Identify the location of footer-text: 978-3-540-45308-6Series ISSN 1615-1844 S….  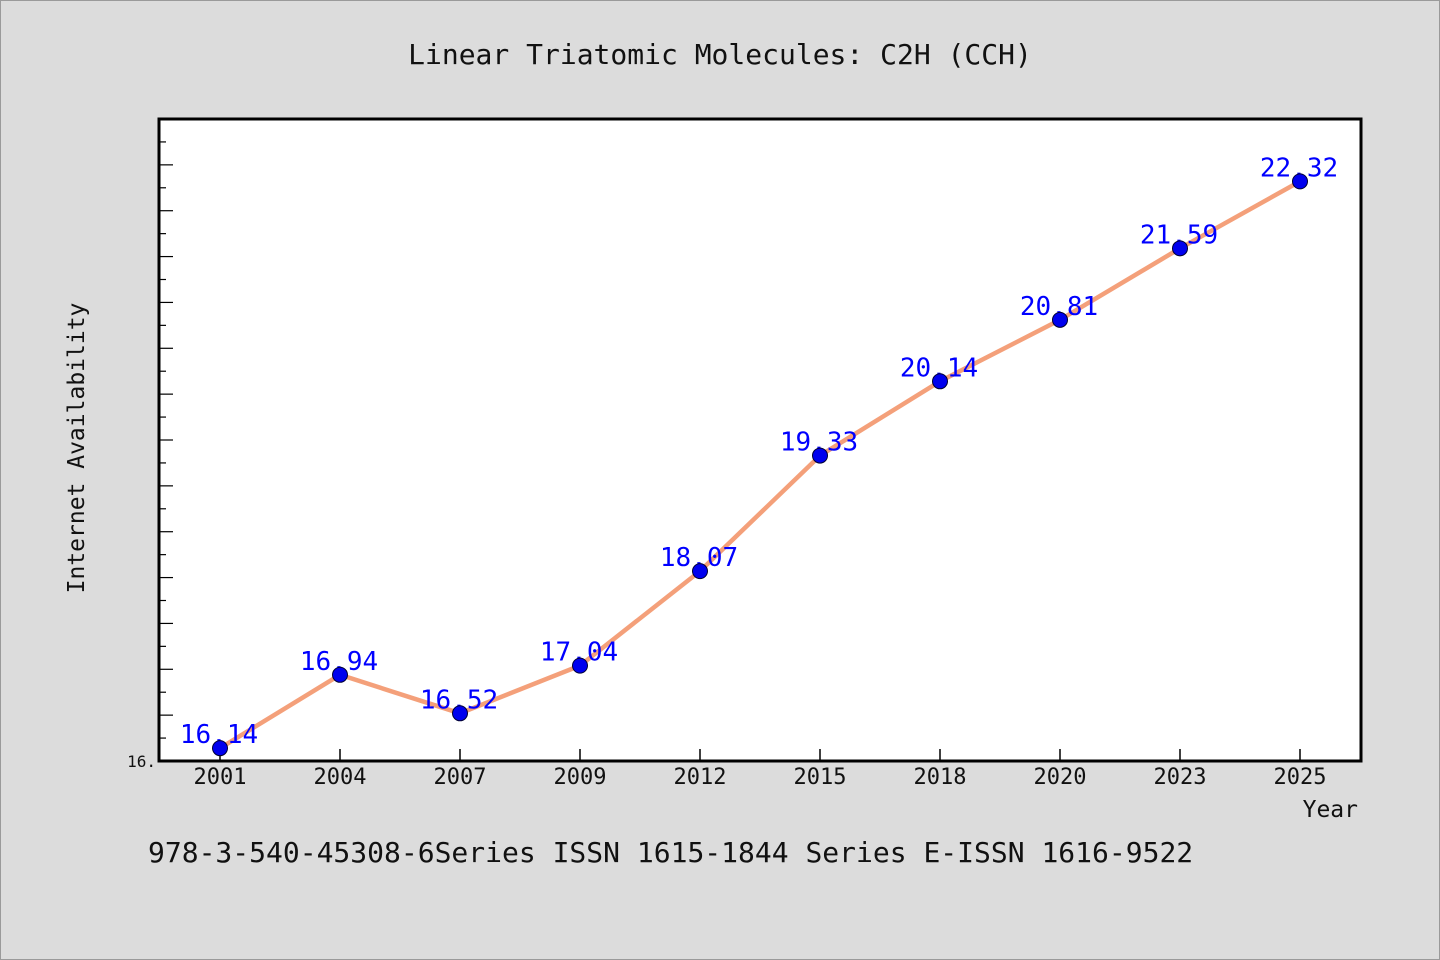
(670, 852).